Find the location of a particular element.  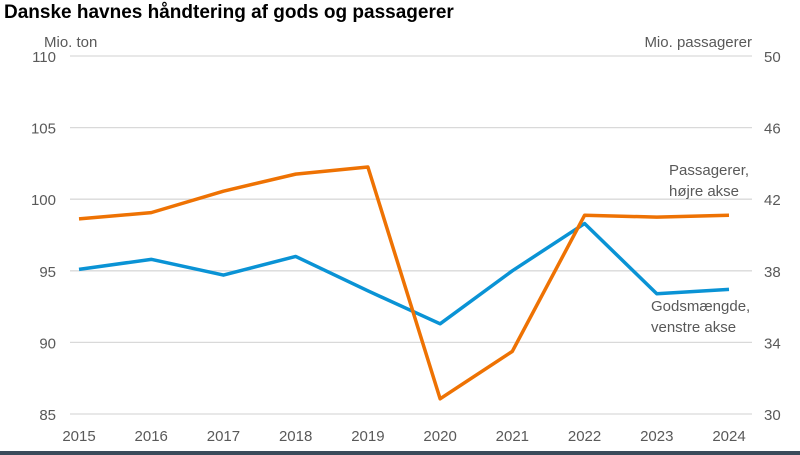

right-tick-label: 46 is located at coordinates (772, 129).